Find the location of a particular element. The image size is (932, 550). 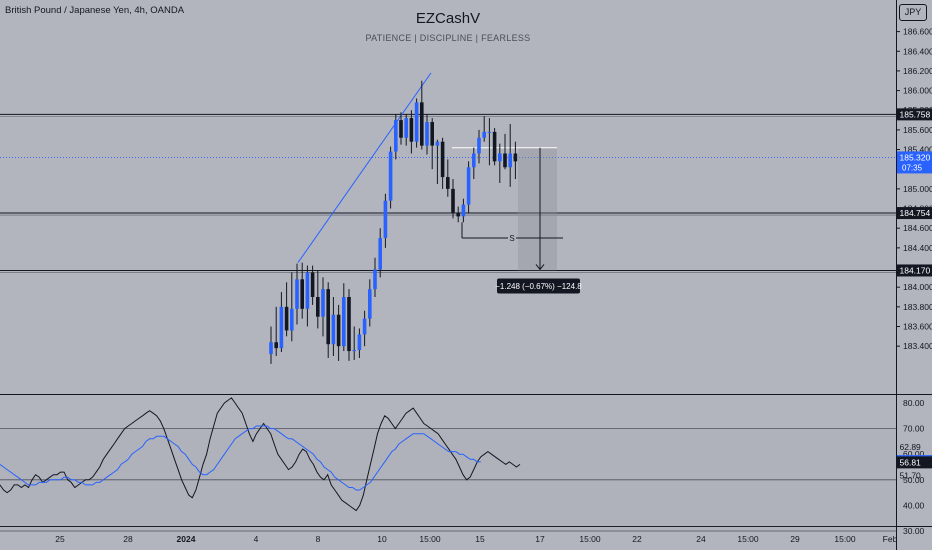

short-target-zone is located at coordinates (537, 209).